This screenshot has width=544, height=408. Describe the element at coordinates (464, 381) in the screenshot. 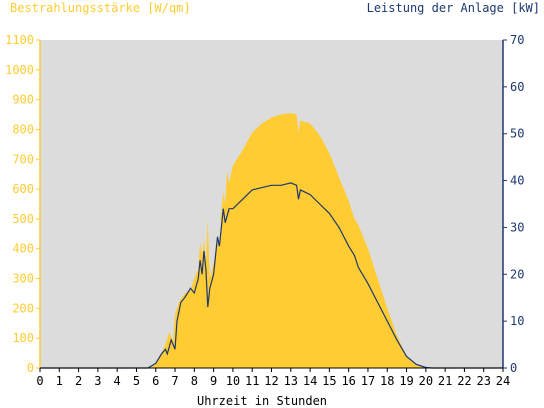

I see `x-tick-label: 22` at that location.